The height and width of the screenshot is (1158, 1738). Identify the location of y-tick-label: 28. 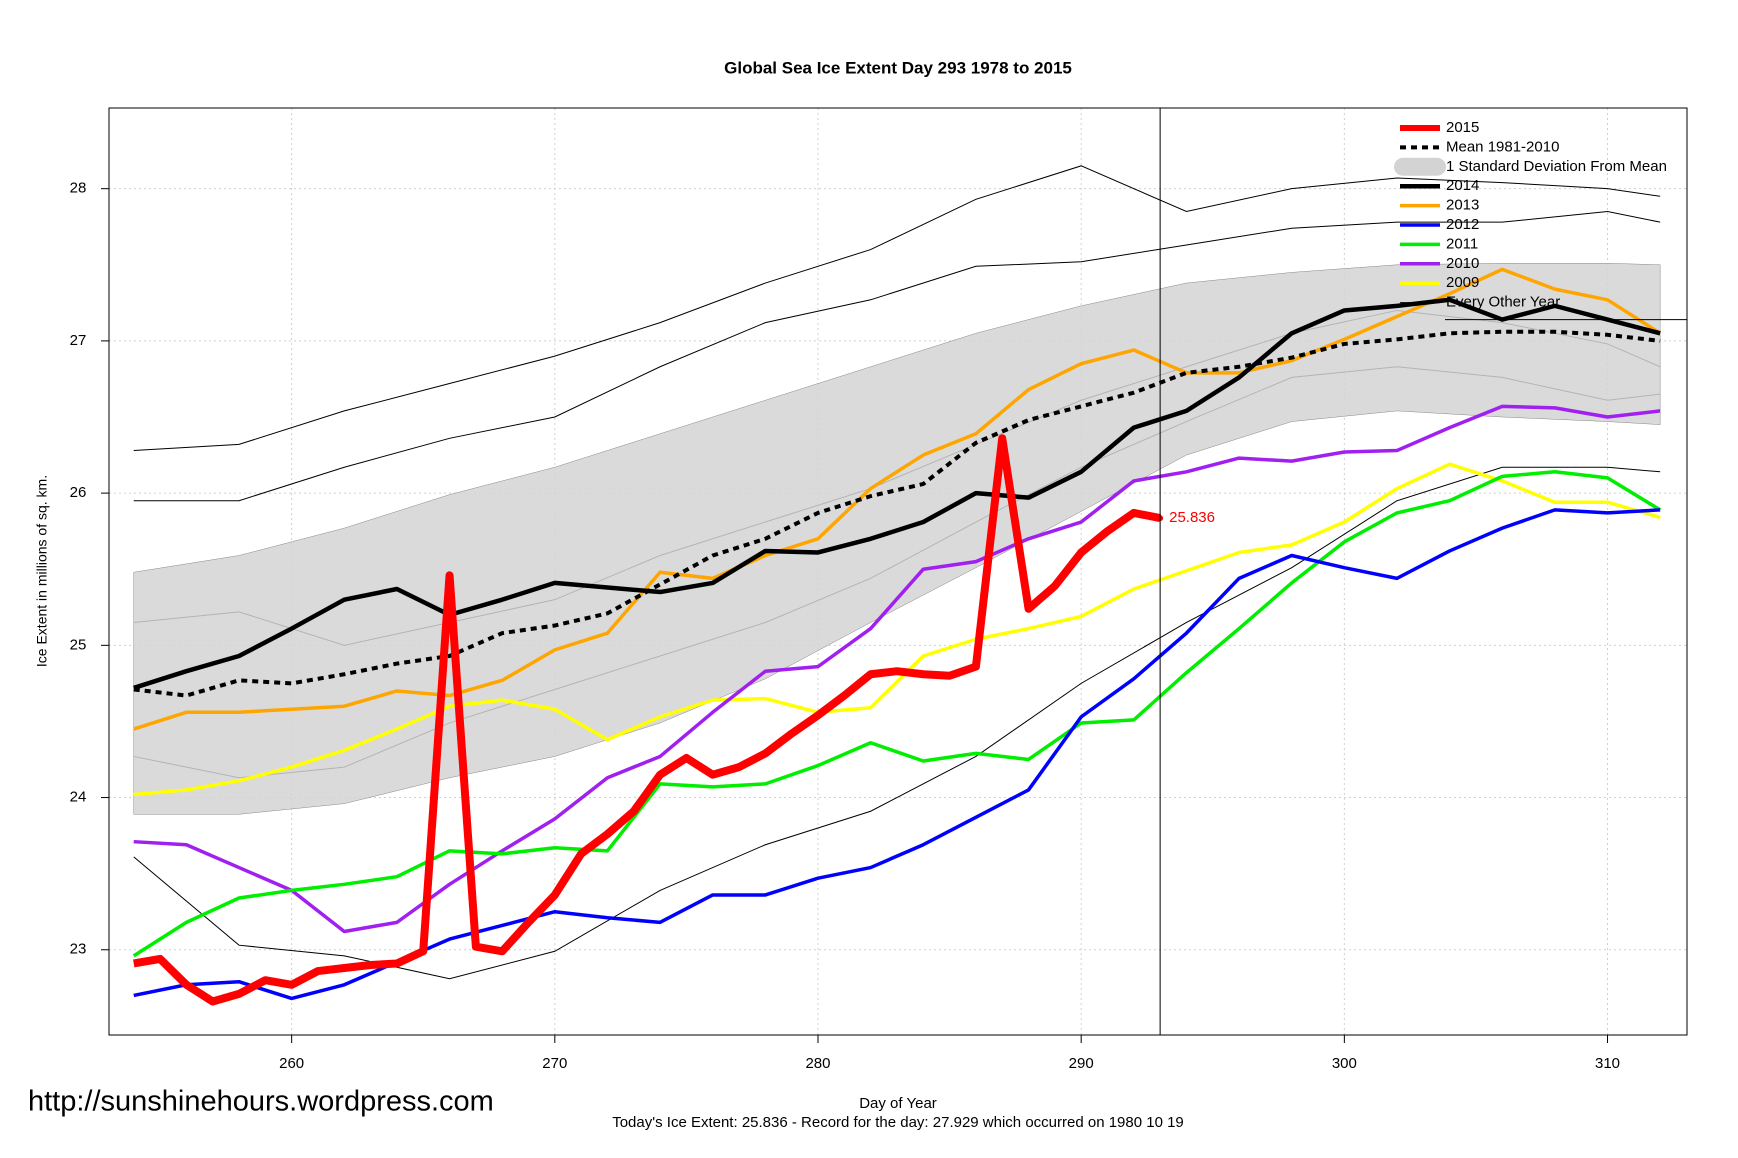
(78, 188).